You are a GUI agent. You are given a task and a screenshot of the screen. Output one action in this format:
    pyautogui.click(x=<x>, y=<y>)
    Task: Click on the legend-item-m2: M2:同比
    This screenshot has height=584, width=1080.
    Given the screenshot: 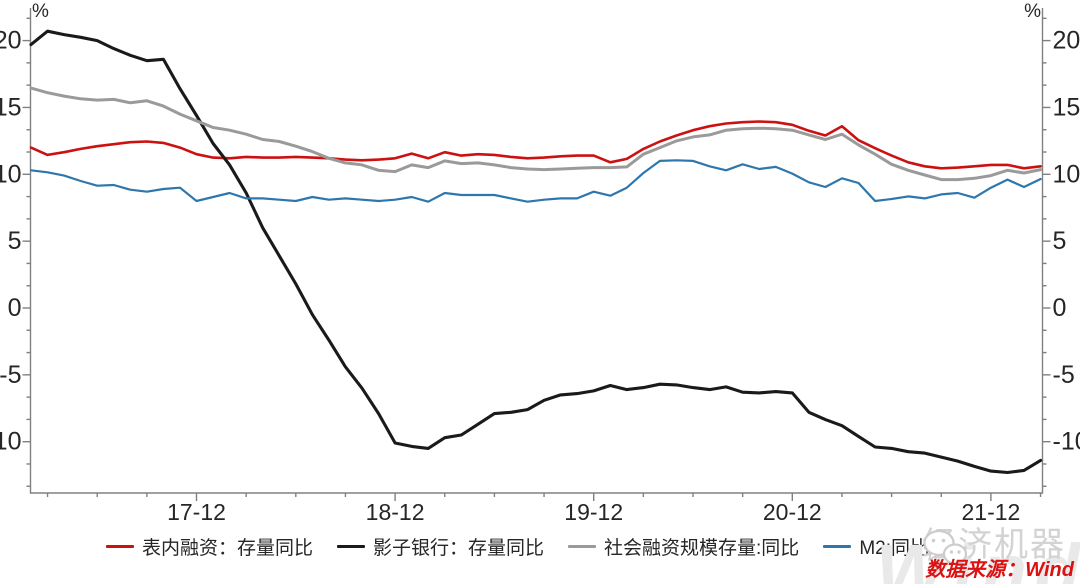 What is the action you would take?
    pyautogui.click(x=876, y=546)
    